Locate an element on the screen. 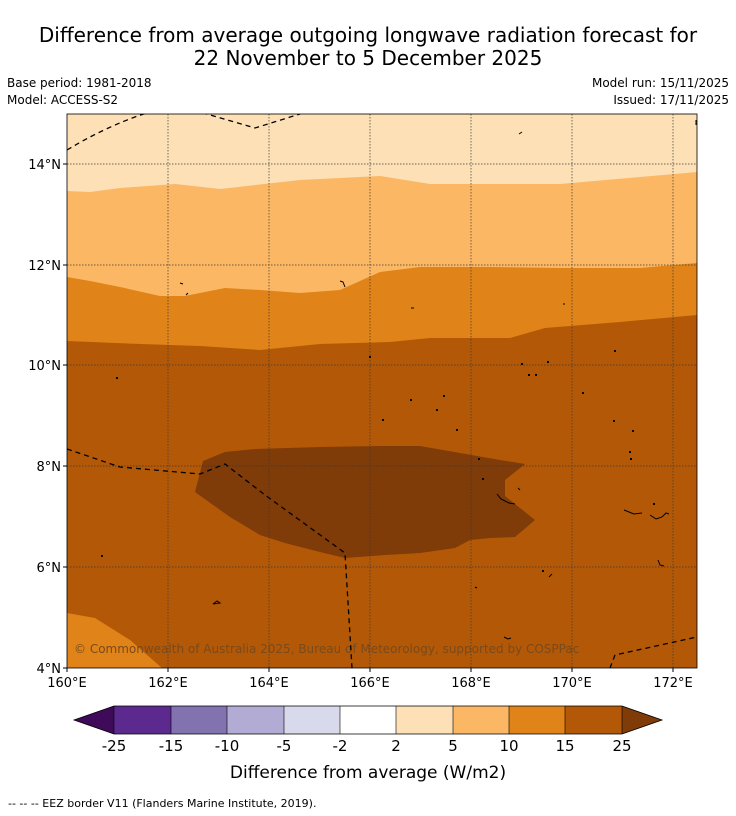  latitude-labels: 14°N 12°N 10°N 8°N 6°N 4°N is located at coordinates (44, 417).